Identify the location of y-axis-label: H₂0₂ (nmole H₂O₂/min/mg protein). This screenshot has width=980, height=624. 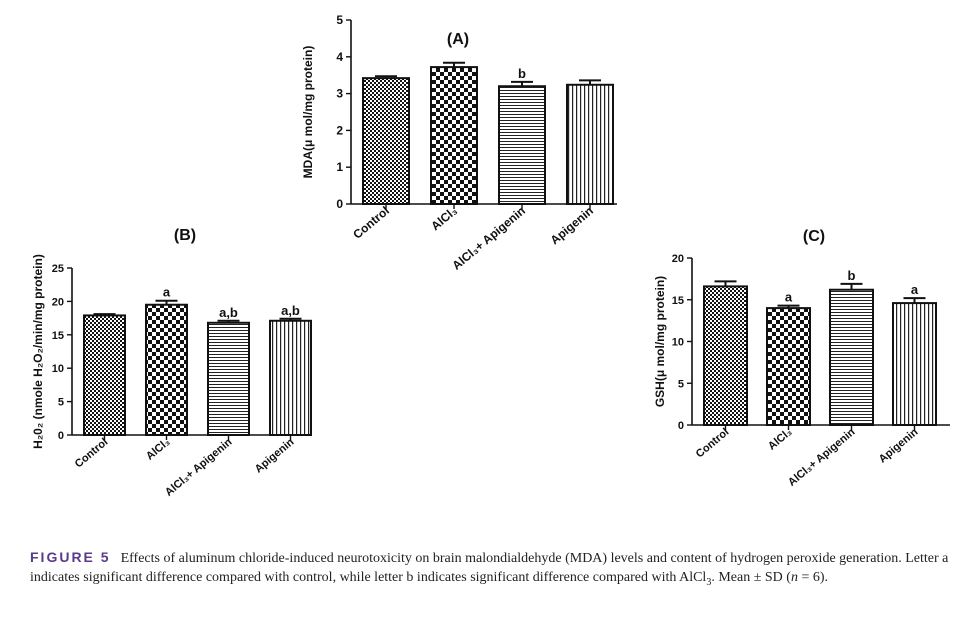
(38, 351).